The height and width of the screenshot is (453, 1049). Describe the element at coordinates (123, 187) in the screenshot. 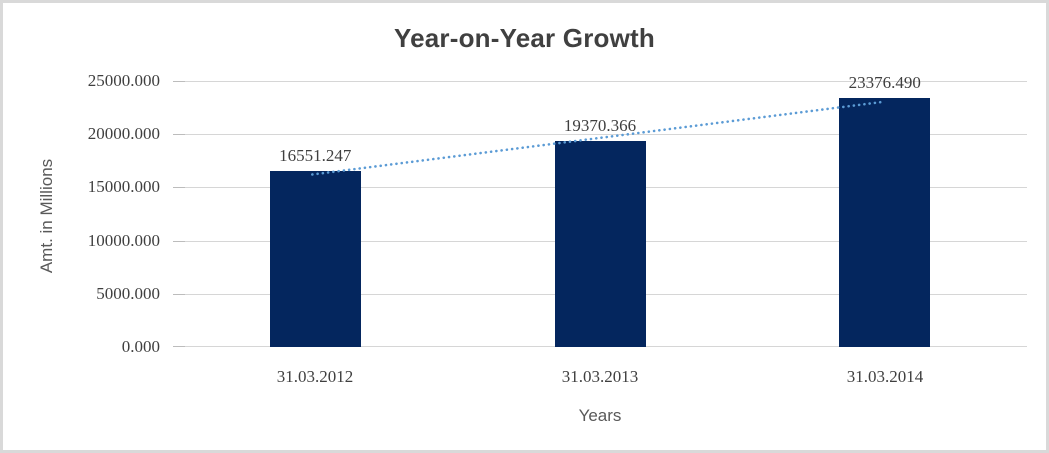

I see `y-tick-label: 15000.000` at that location.